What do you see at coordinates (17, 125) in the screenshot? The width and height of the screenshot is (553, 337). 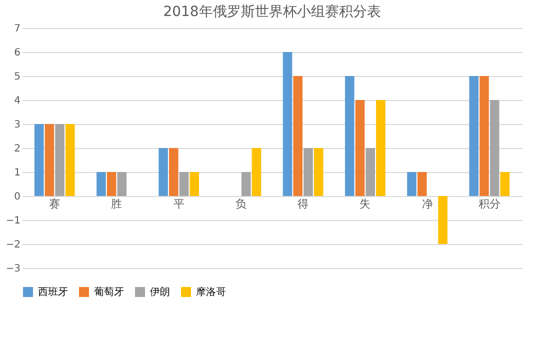 I see `y-tick-label: 3` at bounding box center [17, 125].